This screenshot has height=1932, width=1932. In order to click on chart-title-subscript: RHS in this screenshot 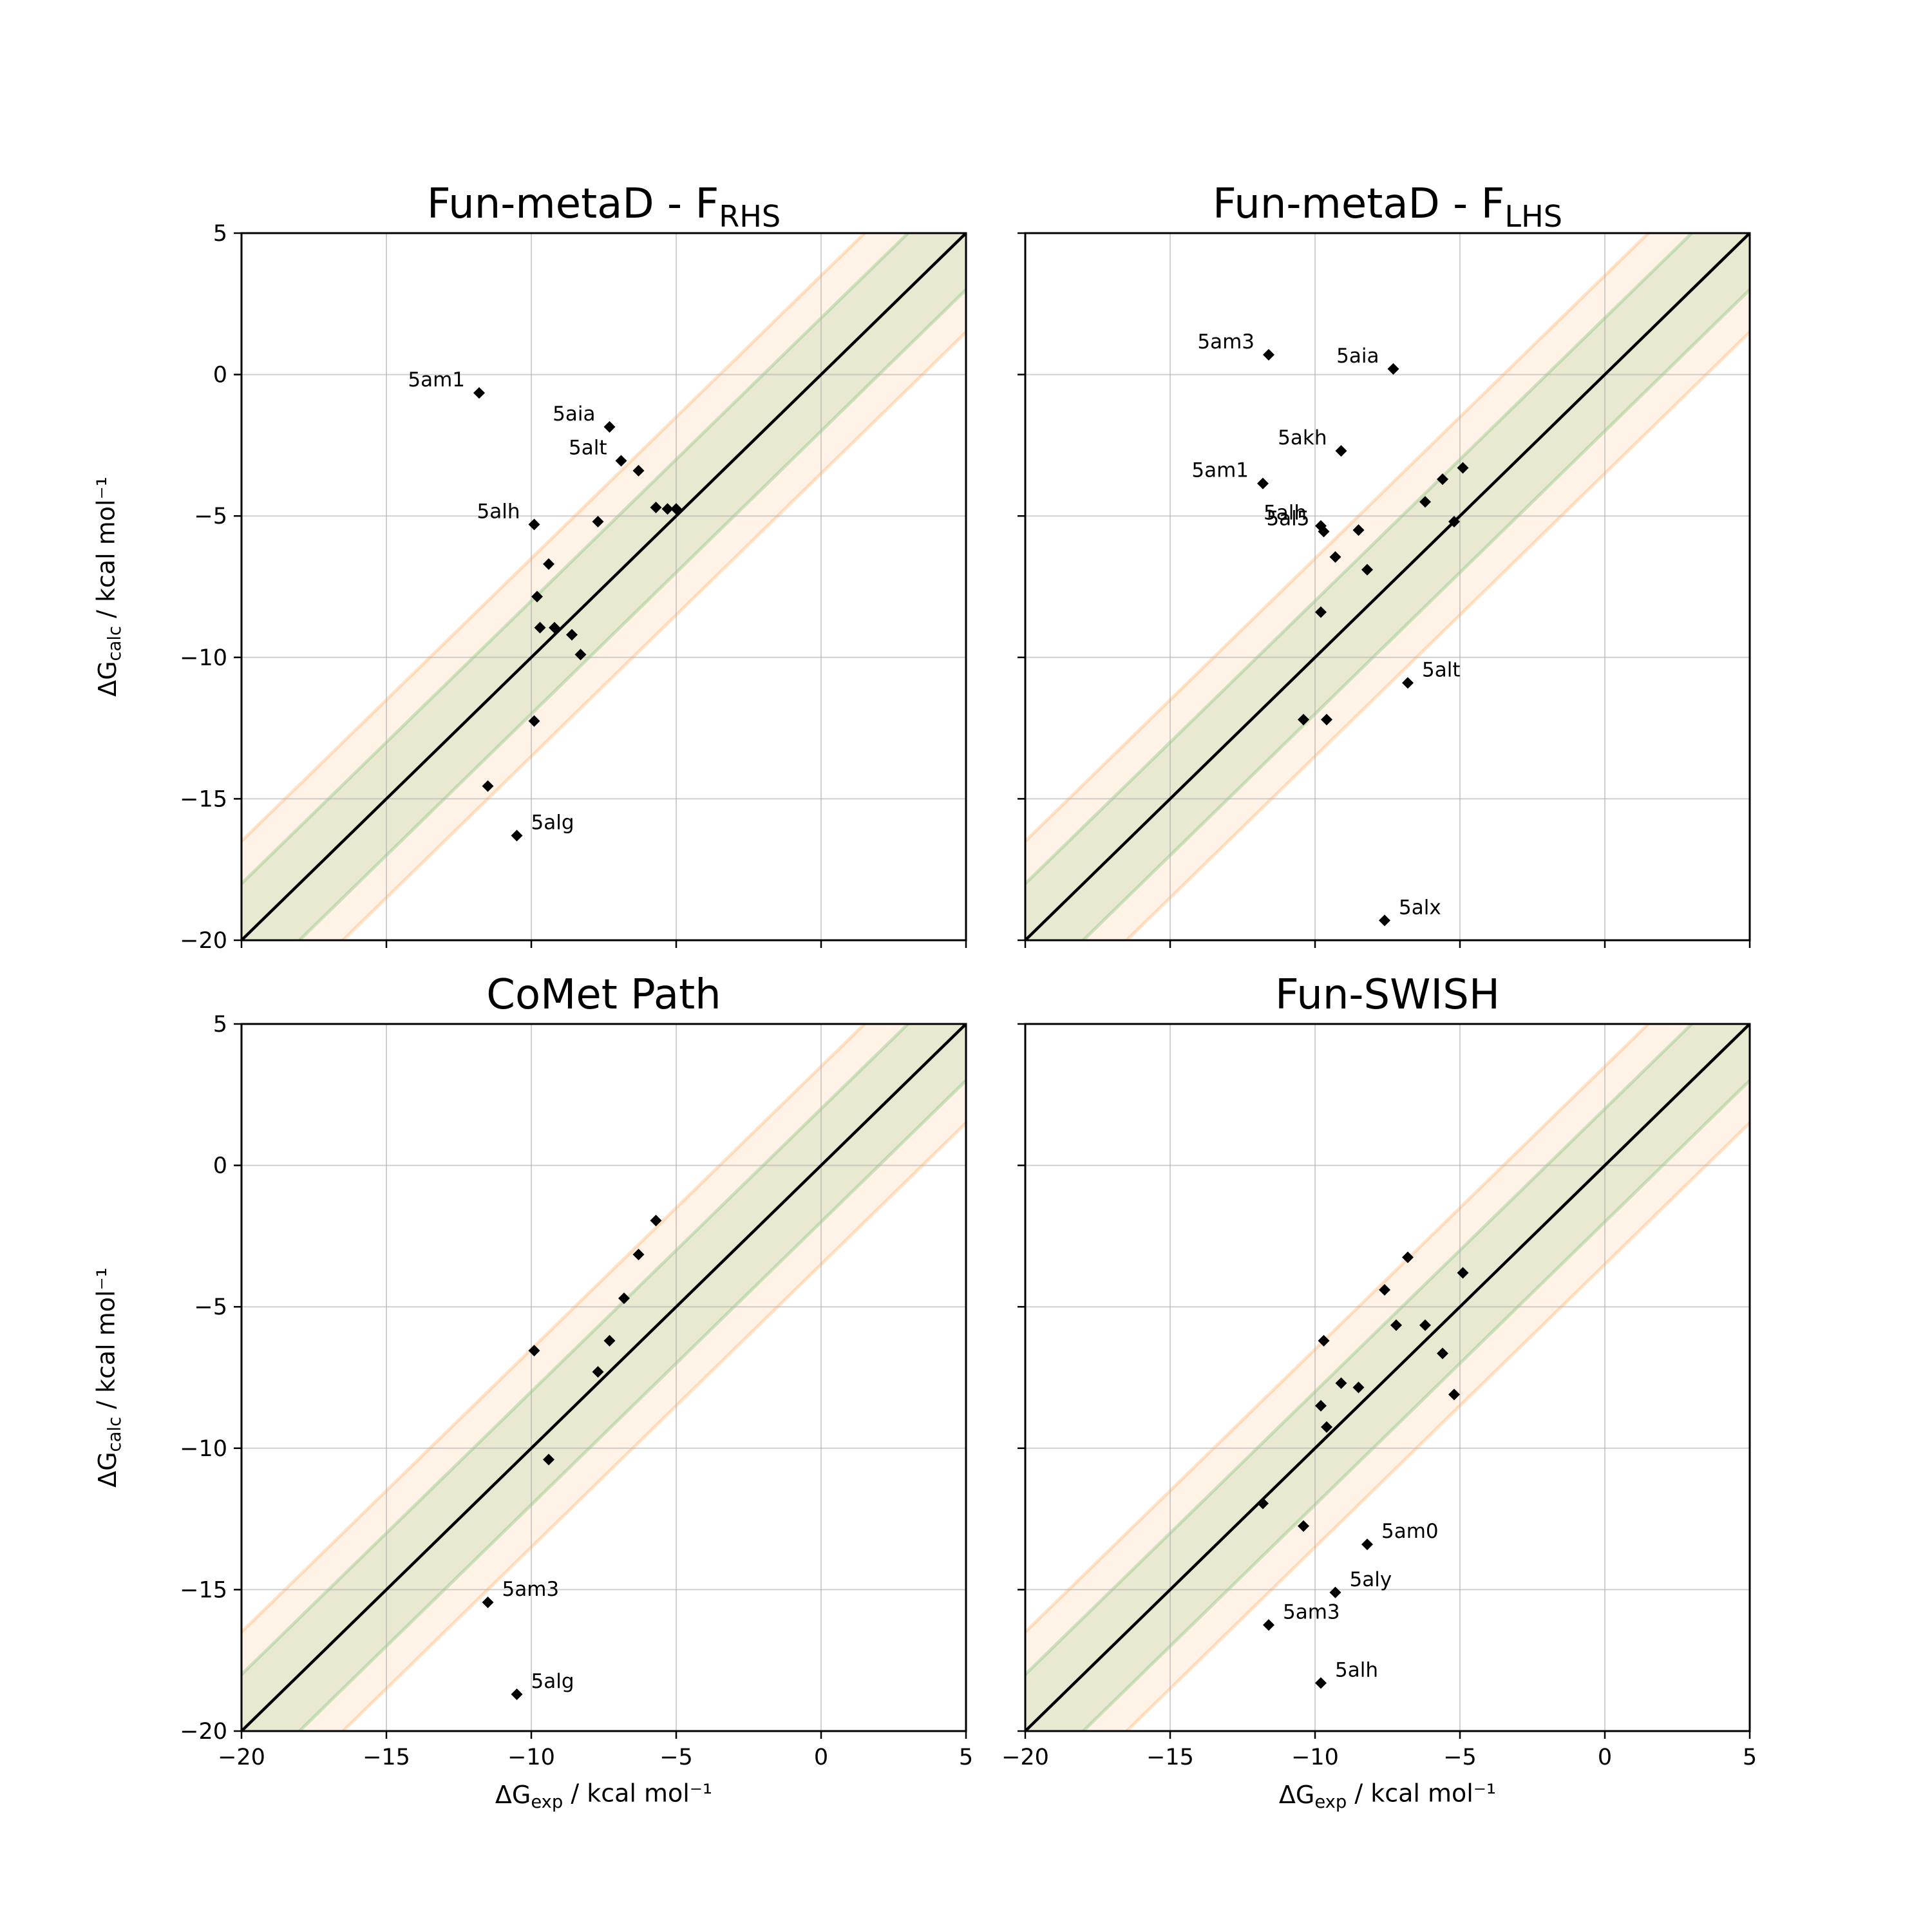, I will do `click(750, 216)`.